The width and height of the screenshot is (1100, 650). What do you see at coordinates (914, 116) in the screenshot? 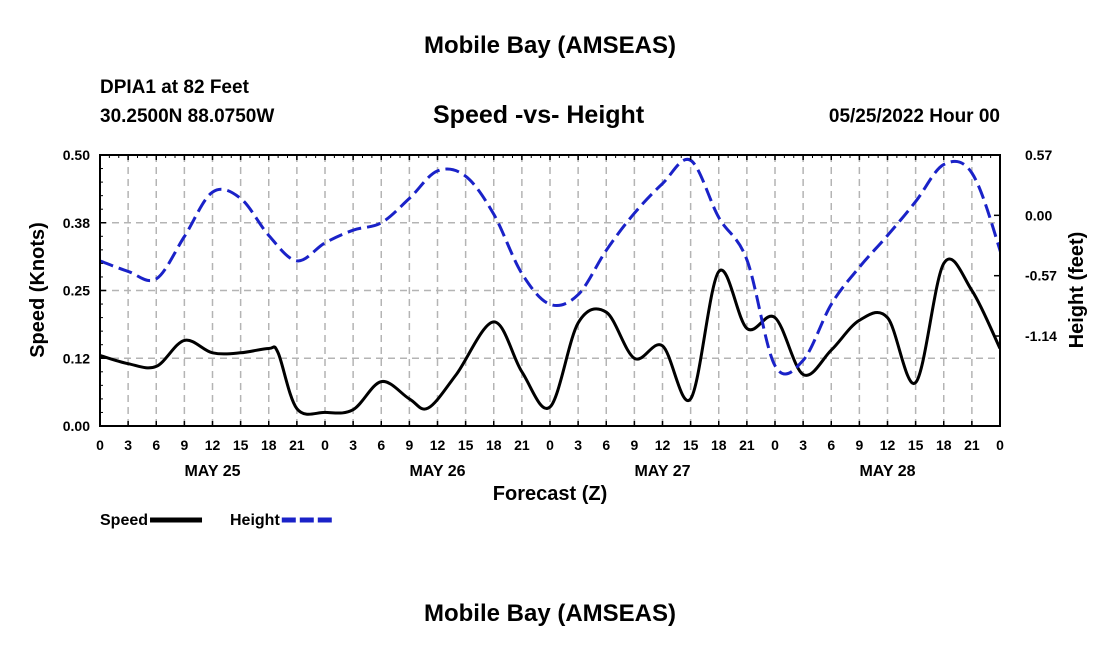
I see `forecast-run-time: 05/25/2022 Hour 00` at bounding box center [914, 116].